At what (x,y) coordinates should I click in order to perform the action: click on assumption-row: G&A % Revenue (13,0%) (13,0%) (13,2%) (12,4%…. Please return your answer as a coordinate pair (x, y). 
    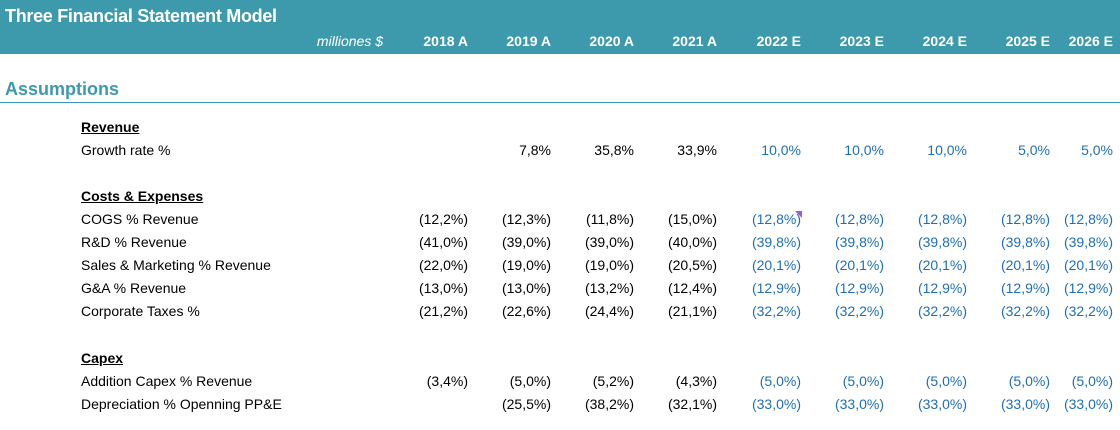
    Looking at the image, I should click on (560, 291).